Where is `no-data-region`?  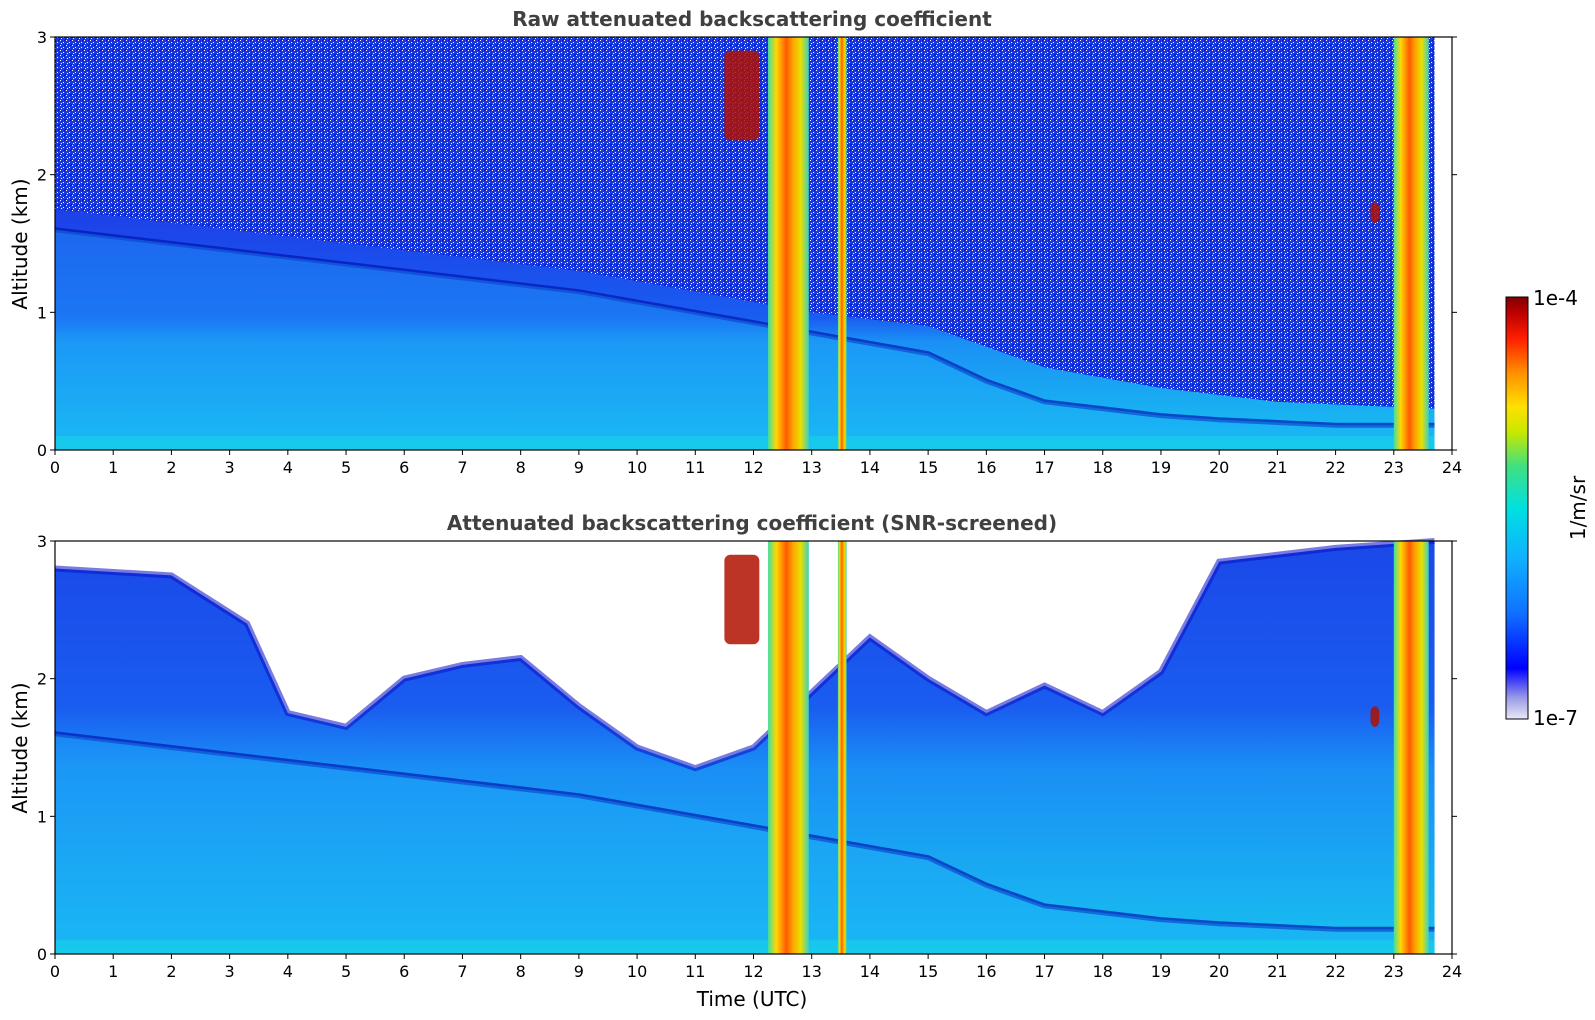
no-data-region is located at coordinates (1443, 243).